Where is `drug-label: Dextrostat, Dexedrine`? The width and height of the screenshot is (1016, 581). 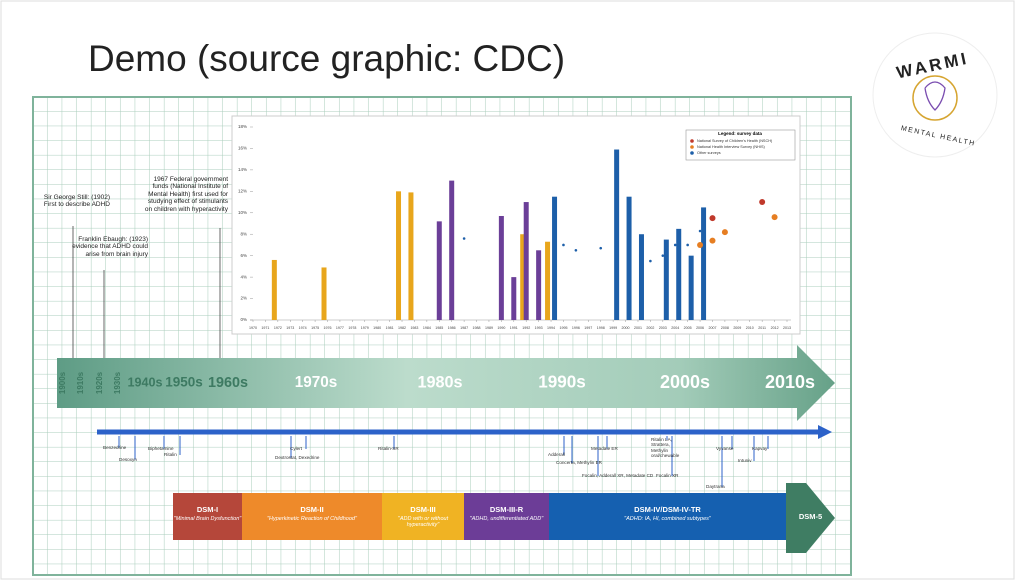
drug-label: Dextrostat, Dexedrine is located at coordinates (297, 457).